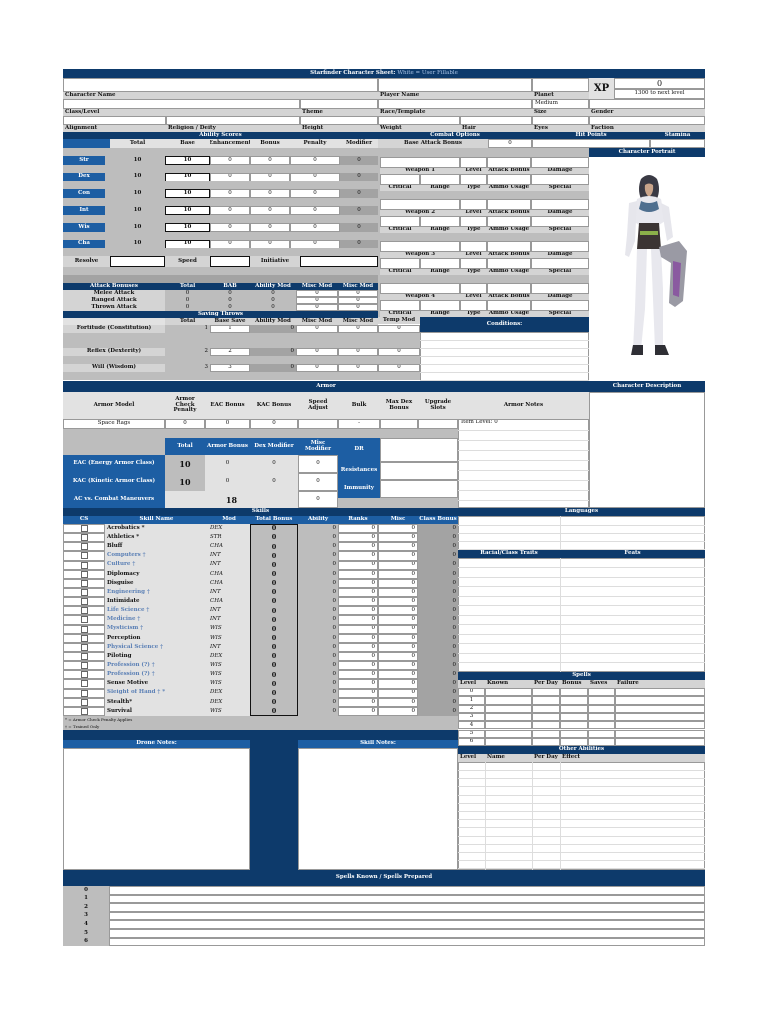  I want to click on theme-input, so click(339, 104).